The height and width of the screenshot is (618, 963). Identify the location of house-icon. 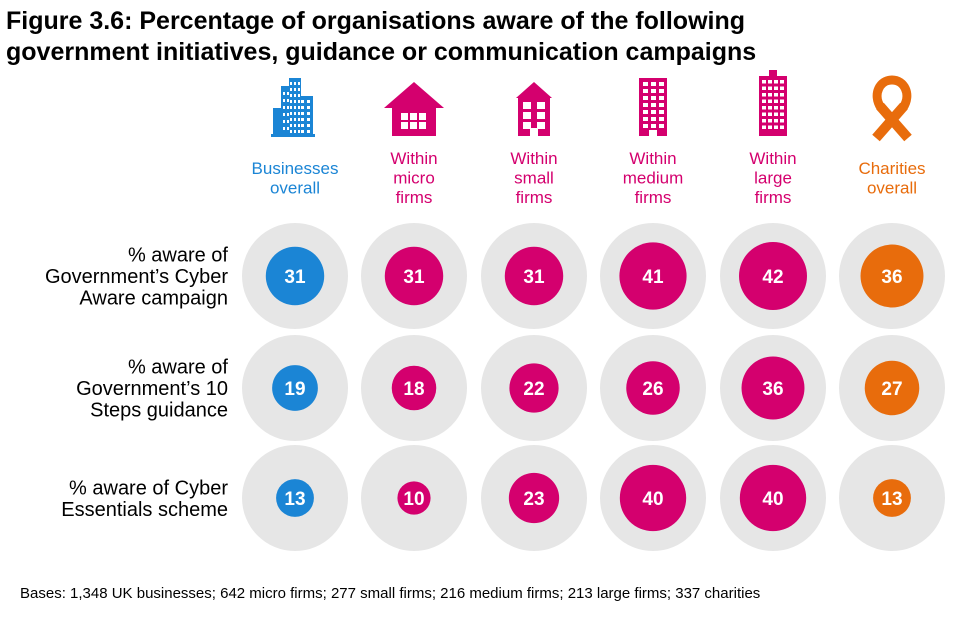
(414, 109).